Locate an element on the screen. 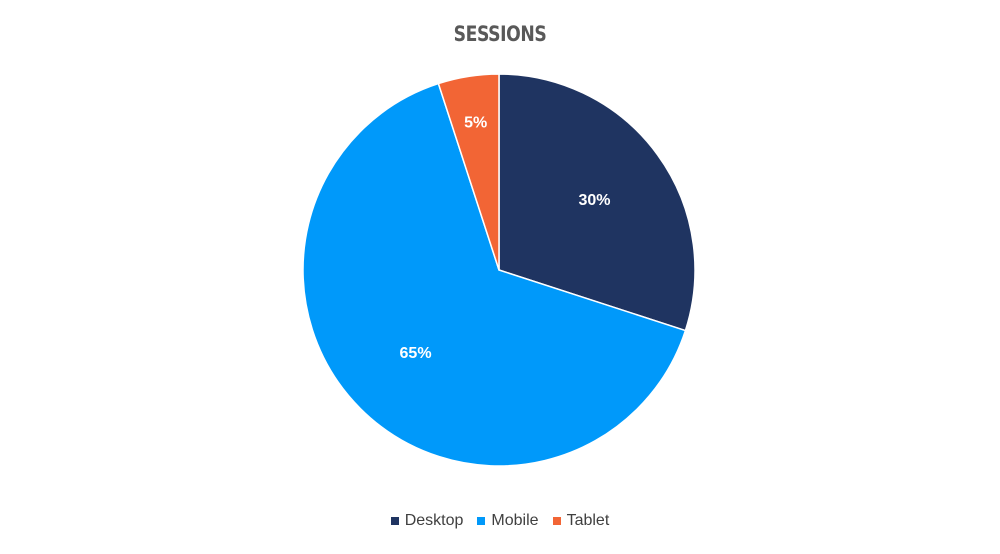 This screenshot has height=554, width=1000. legend-label-desktop: Desktop is located at coordinates (434, 520).